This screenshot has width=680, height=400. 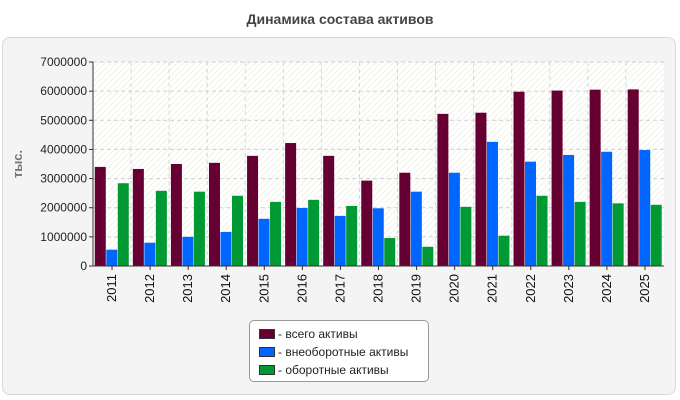 I want to click on legend-swatch-total, so click(x=267, y=334).